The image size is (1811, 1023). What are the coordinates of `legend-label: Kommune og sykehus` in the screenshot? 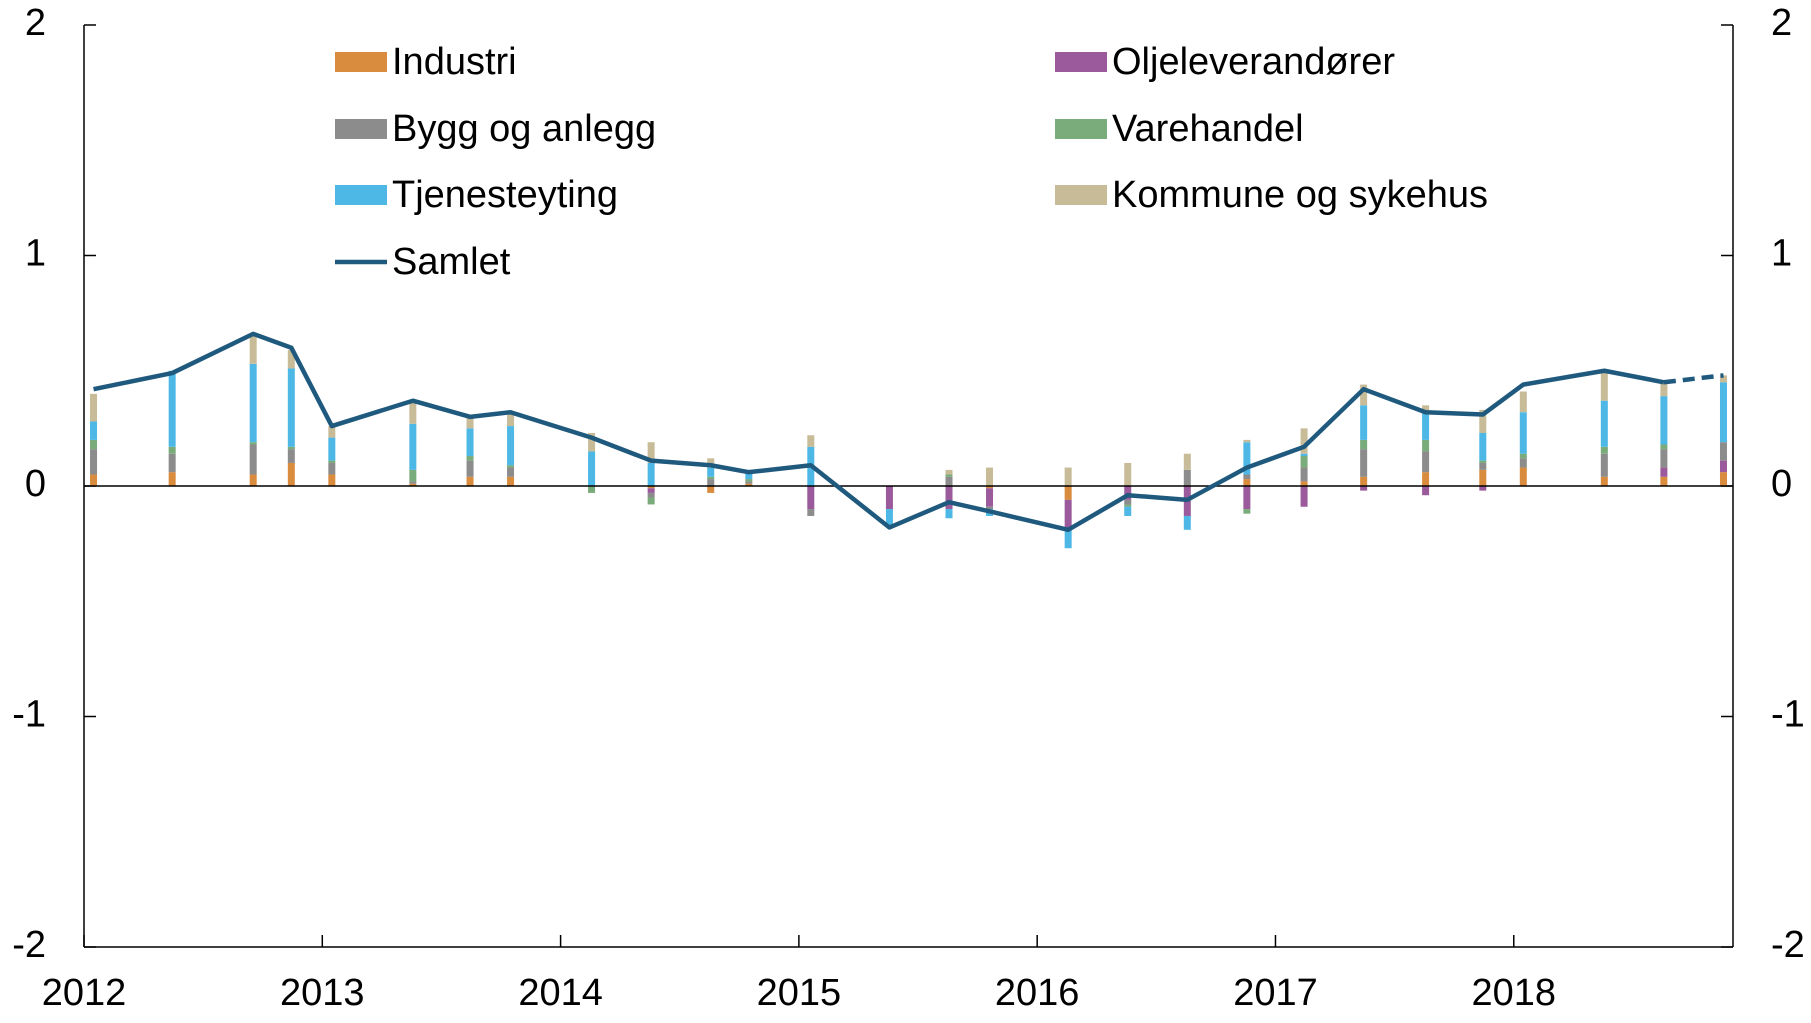 It's located at (1300, 195).